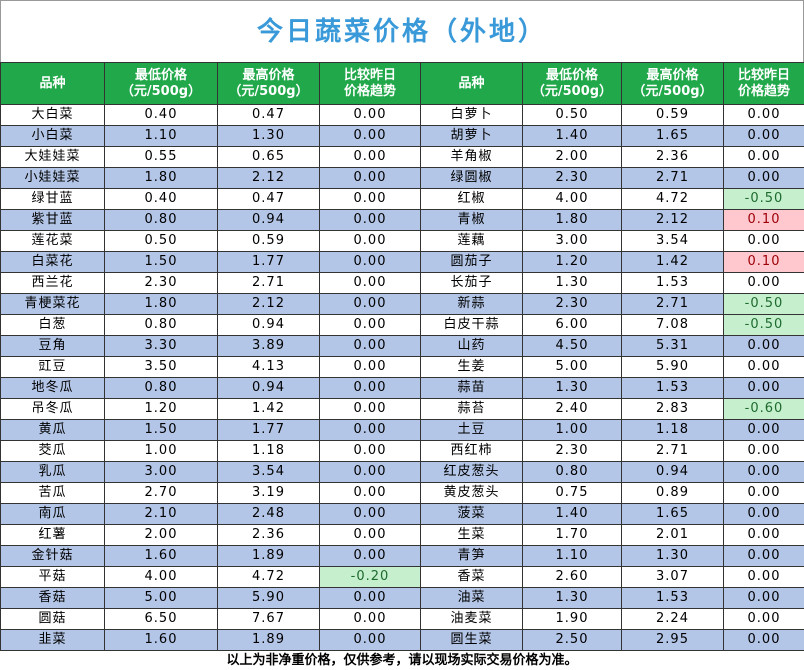 The width and height of the screenshot is (804, 670). Describe the element at coordinates (269, 514) in the screenshot. I see `price: 2.48` at that location.